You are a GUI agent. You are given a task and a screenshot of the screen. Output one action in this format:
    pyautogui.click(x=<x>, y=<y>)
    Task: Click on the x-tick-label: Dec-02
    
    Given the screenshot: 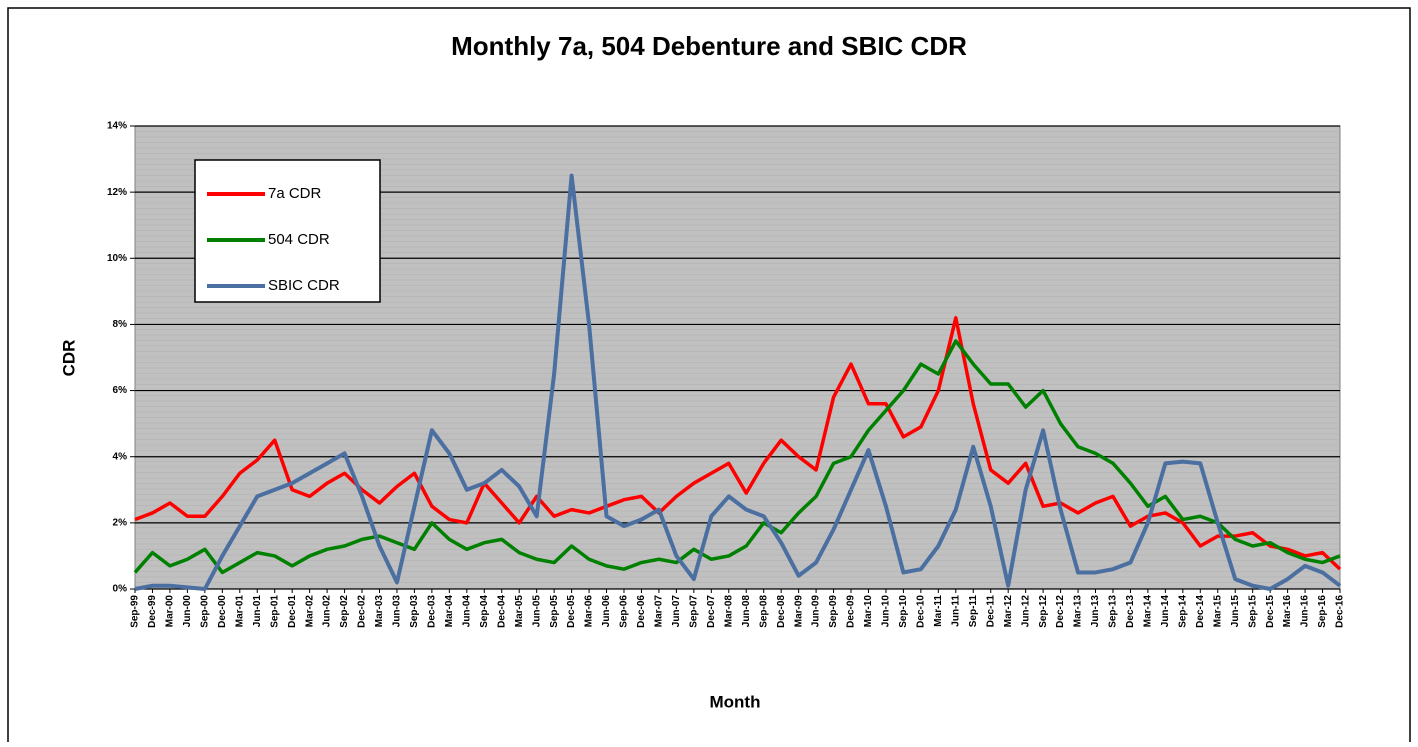 What is the action you would take?
    pyautogui.click(x=362, y=611)
    